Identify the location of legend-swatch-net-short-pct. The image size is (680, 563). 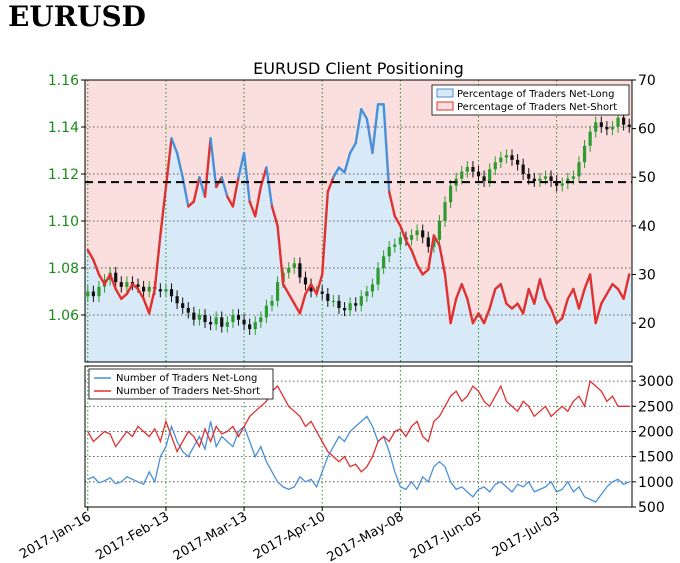
(445, 106).